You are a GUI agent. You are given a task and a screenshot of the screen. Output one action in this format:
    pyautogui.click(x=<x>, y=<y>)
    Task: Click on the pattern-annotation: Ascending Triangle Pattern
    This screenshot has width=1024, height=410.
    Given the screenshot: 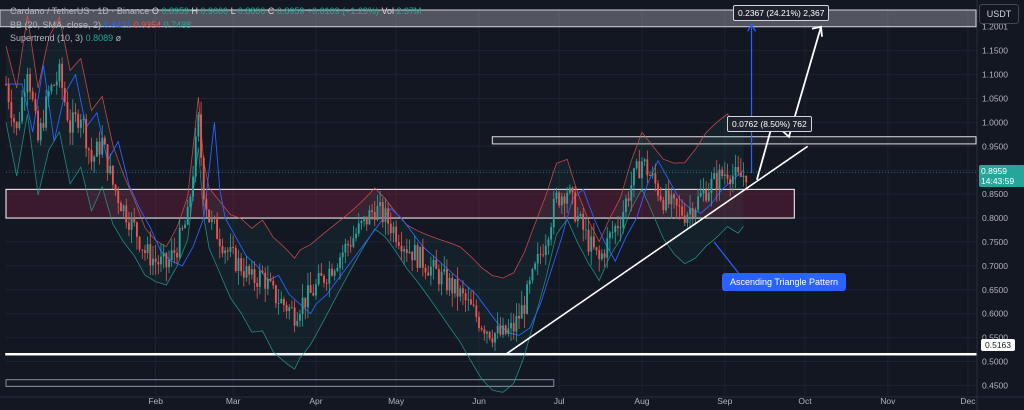 What is the action you would take?
    pyautogui.click(x=784, y=282)
    